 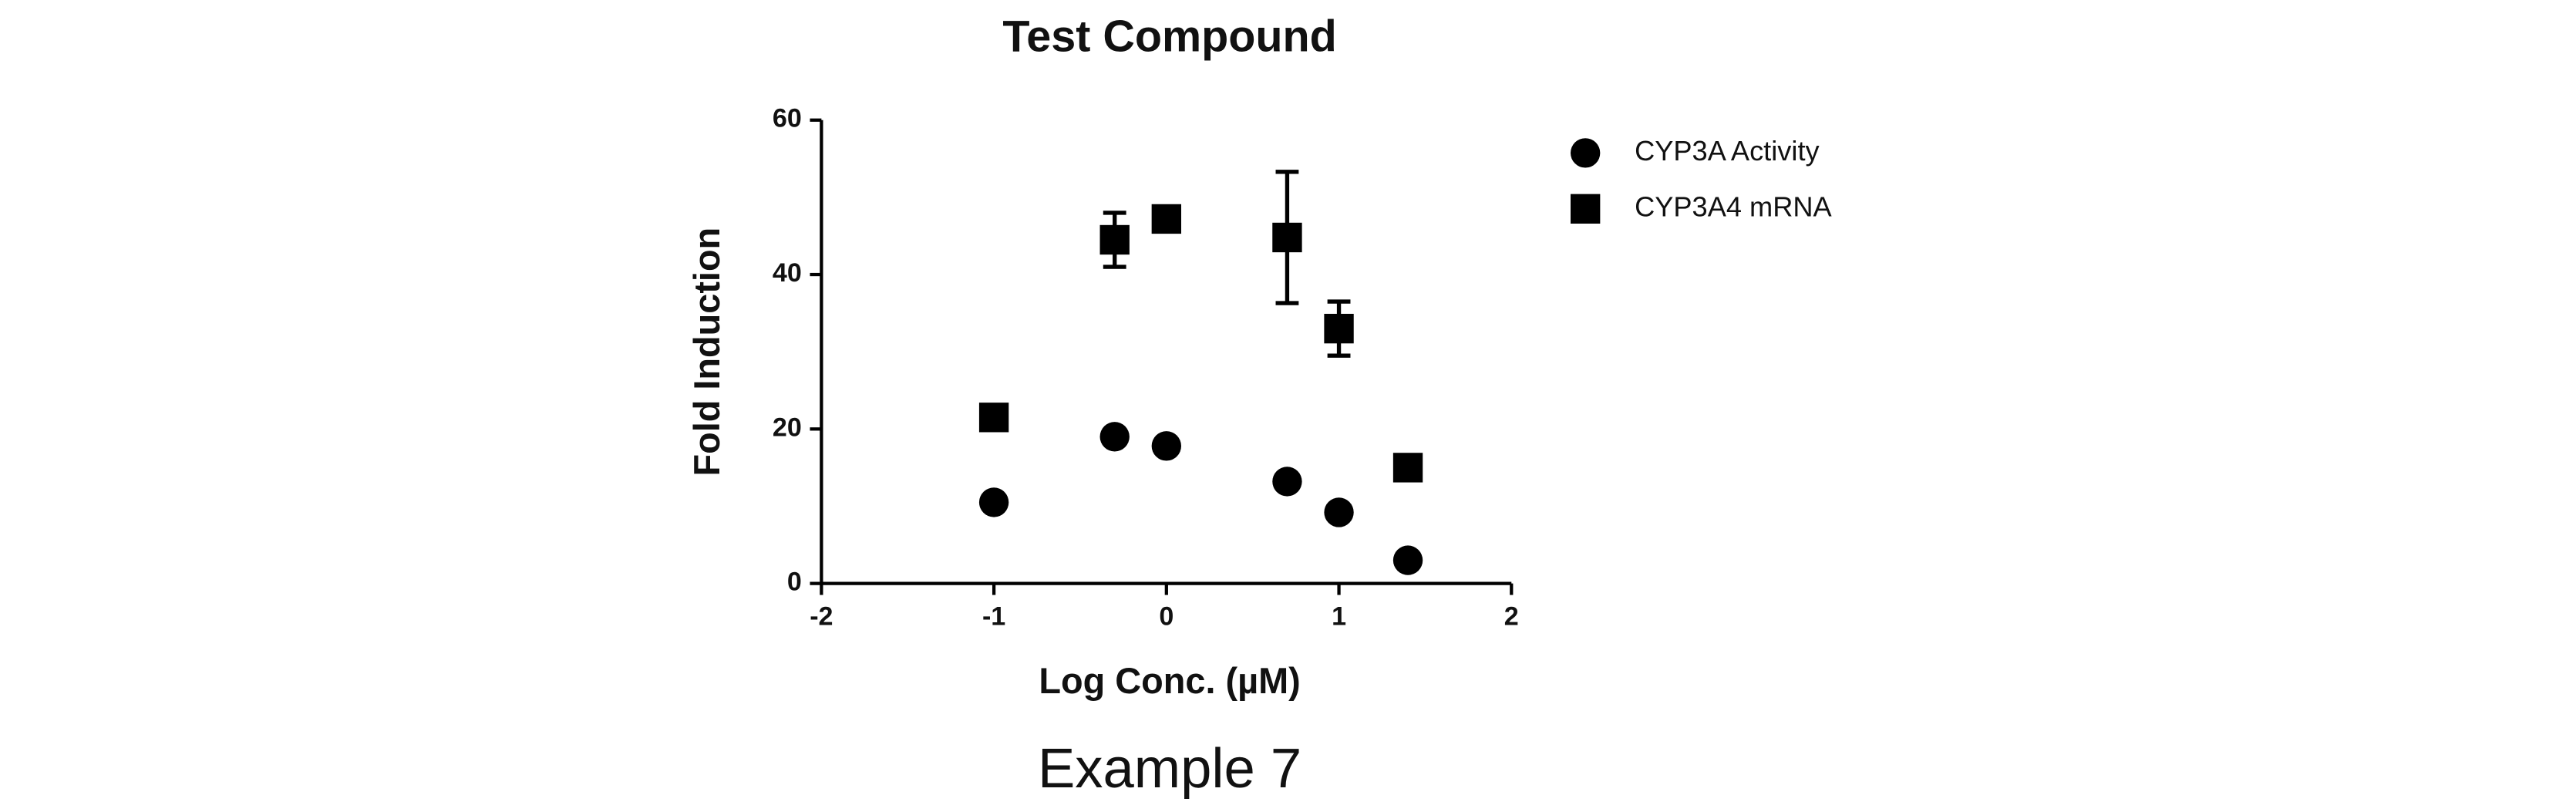 What do you see at coordinates (795, 583) in the screenshot?
I see `y-tick-label: 0` at bounding box center [795, 583].